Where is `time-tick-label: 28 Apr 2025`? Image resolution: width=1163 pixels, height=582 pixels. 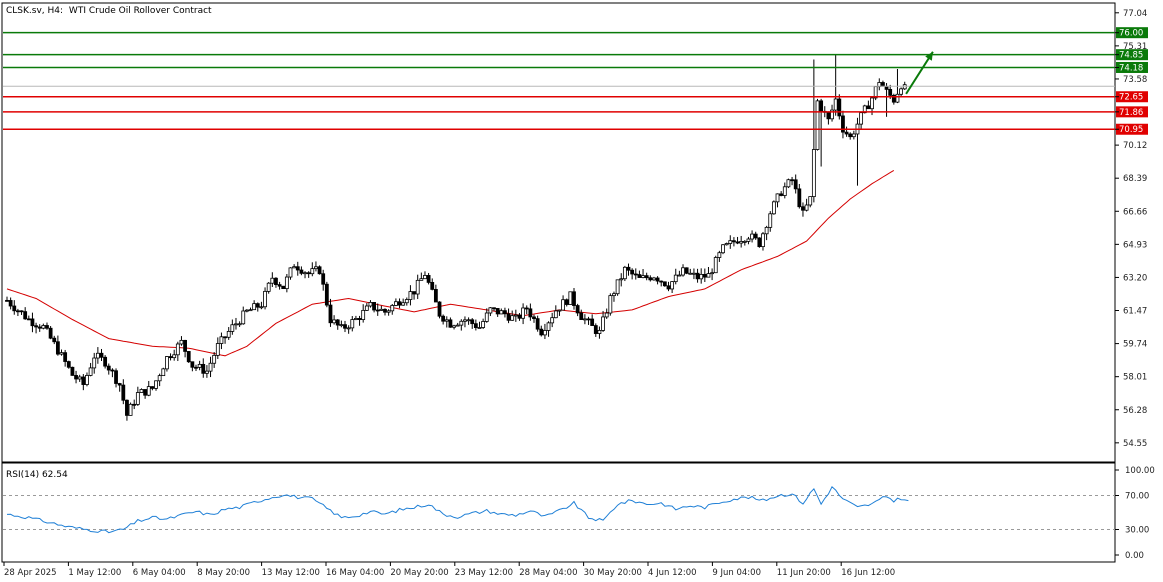
time-tick-label: 28 Apr 2025 is located at coordinates (30, 573).